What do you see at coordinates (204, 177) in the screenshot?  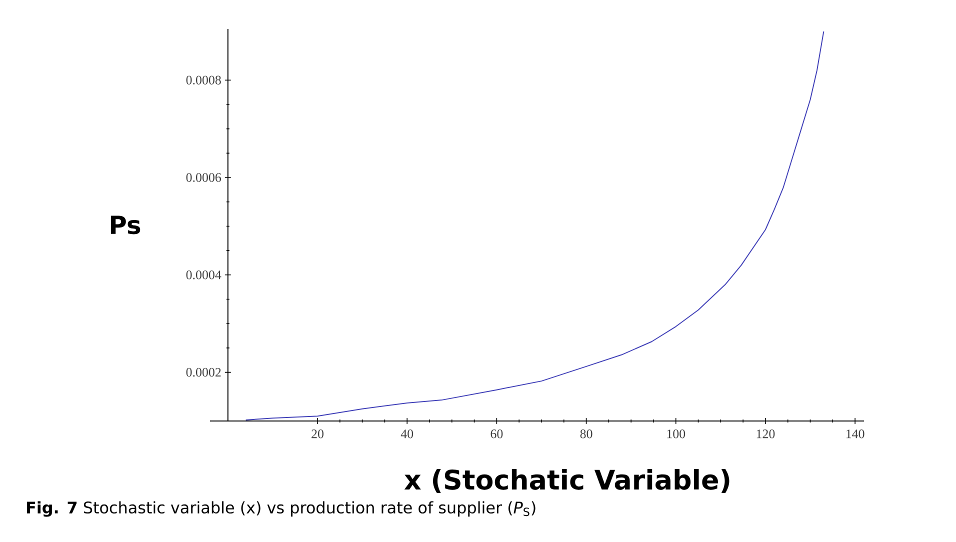 I see `y-tick-label: 0.0006` at bounding box center [204, 177].